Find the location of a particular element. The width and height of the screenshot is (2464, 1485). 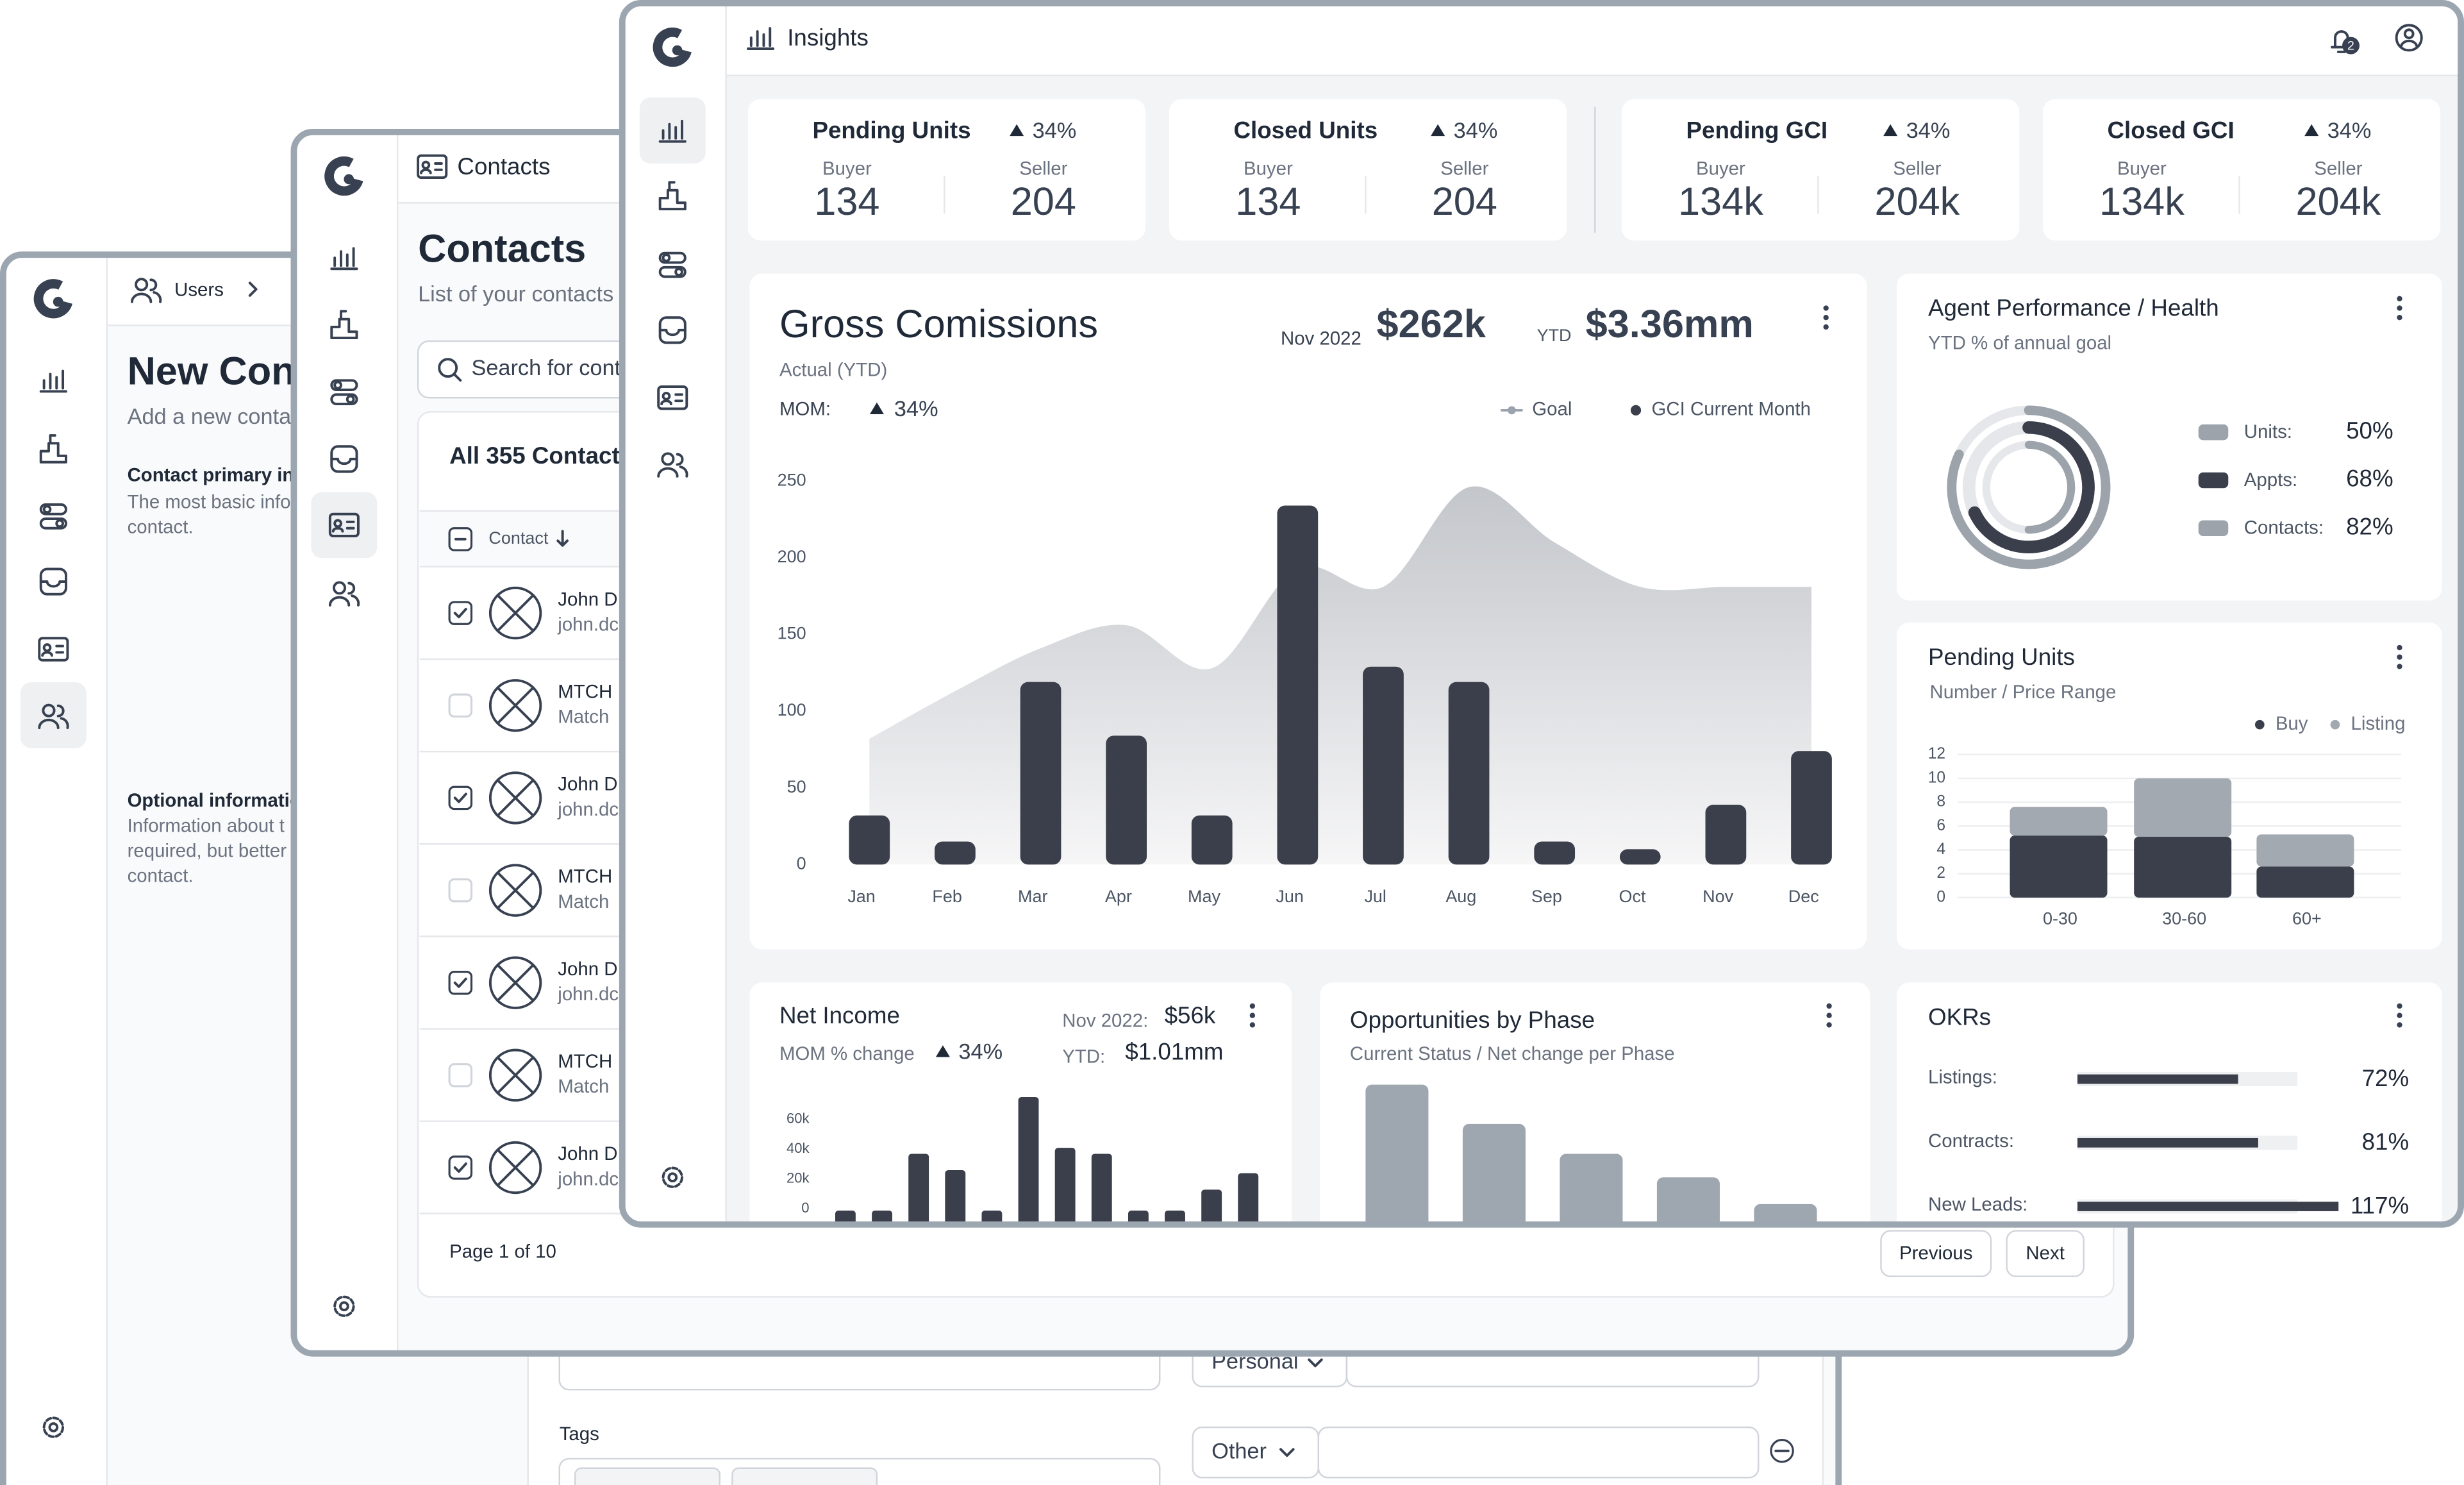

x-tick-label: Mar is located at coordinates (1032, 896).